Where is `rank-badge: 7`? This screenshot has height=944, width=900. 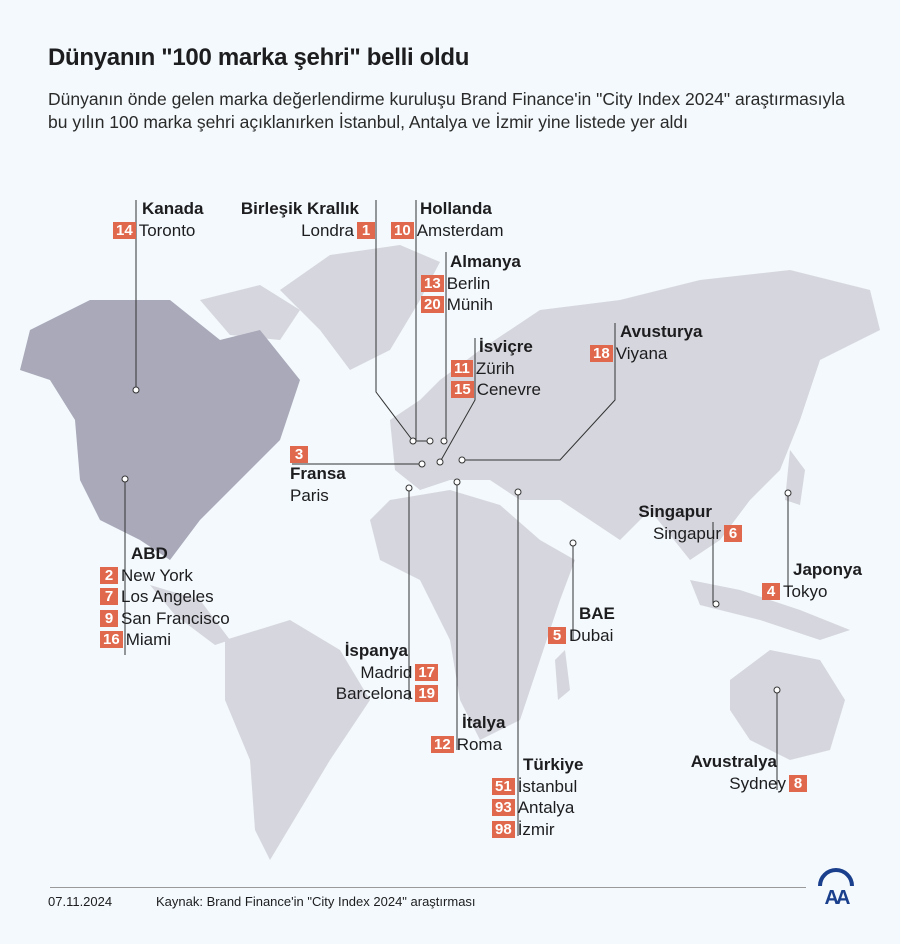
rank-badge: 7 is located at coordinates (109, 597).